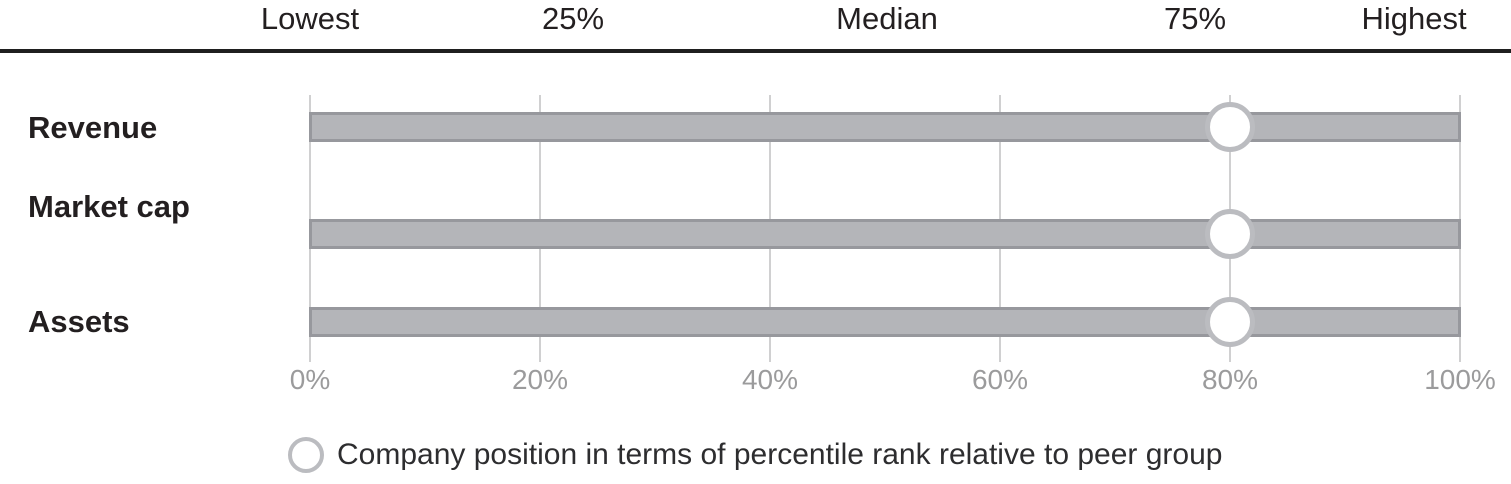  I want to click on row-label-assets: Assets, so click(79, 321).